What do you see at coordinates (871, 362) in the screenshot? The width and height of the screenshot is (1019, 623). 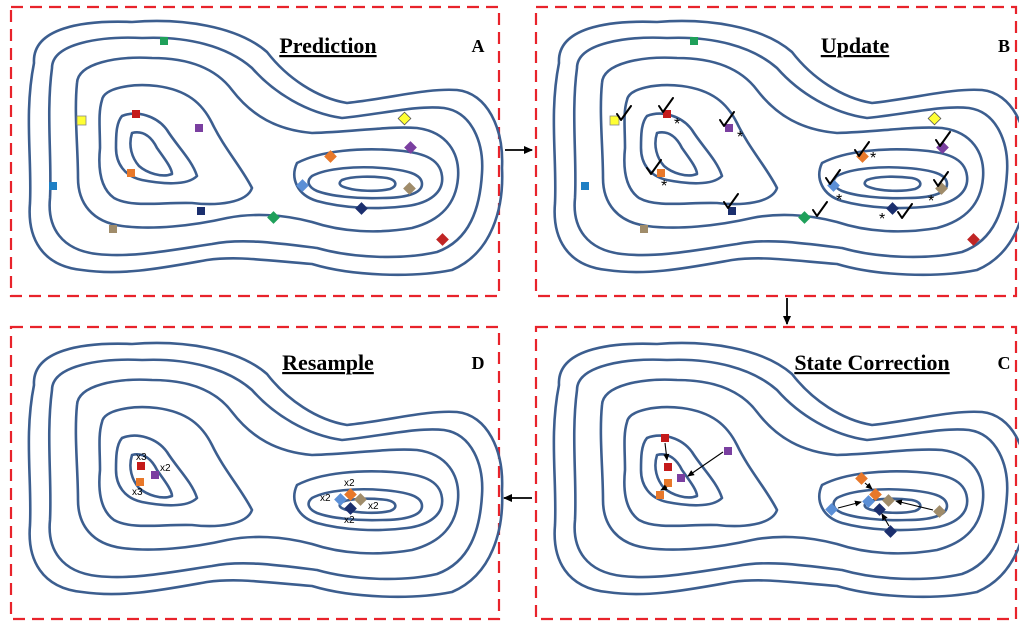 I see `panel-c-title: State Correction` at bounding box center [871, 362].